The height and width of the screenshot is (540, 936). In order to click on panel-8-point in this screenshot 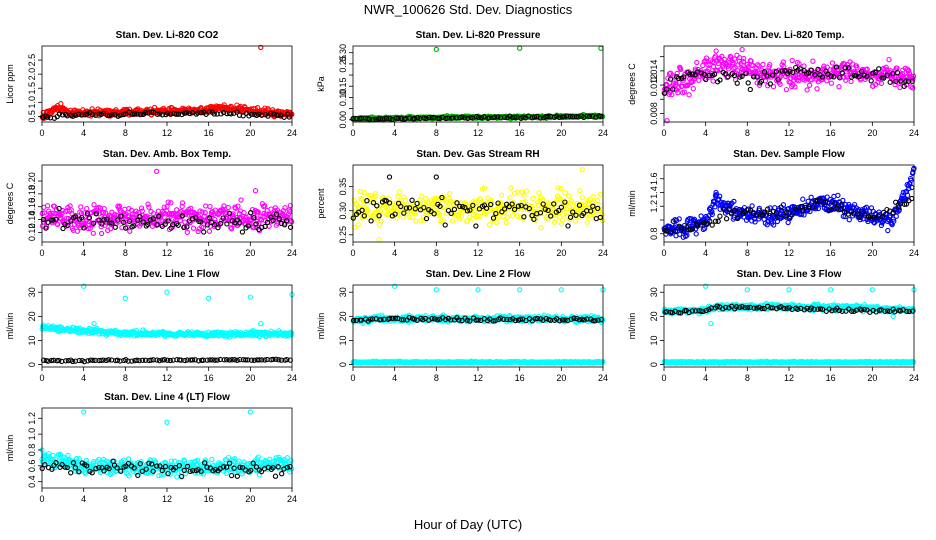, I will do `click(520, 290)`.